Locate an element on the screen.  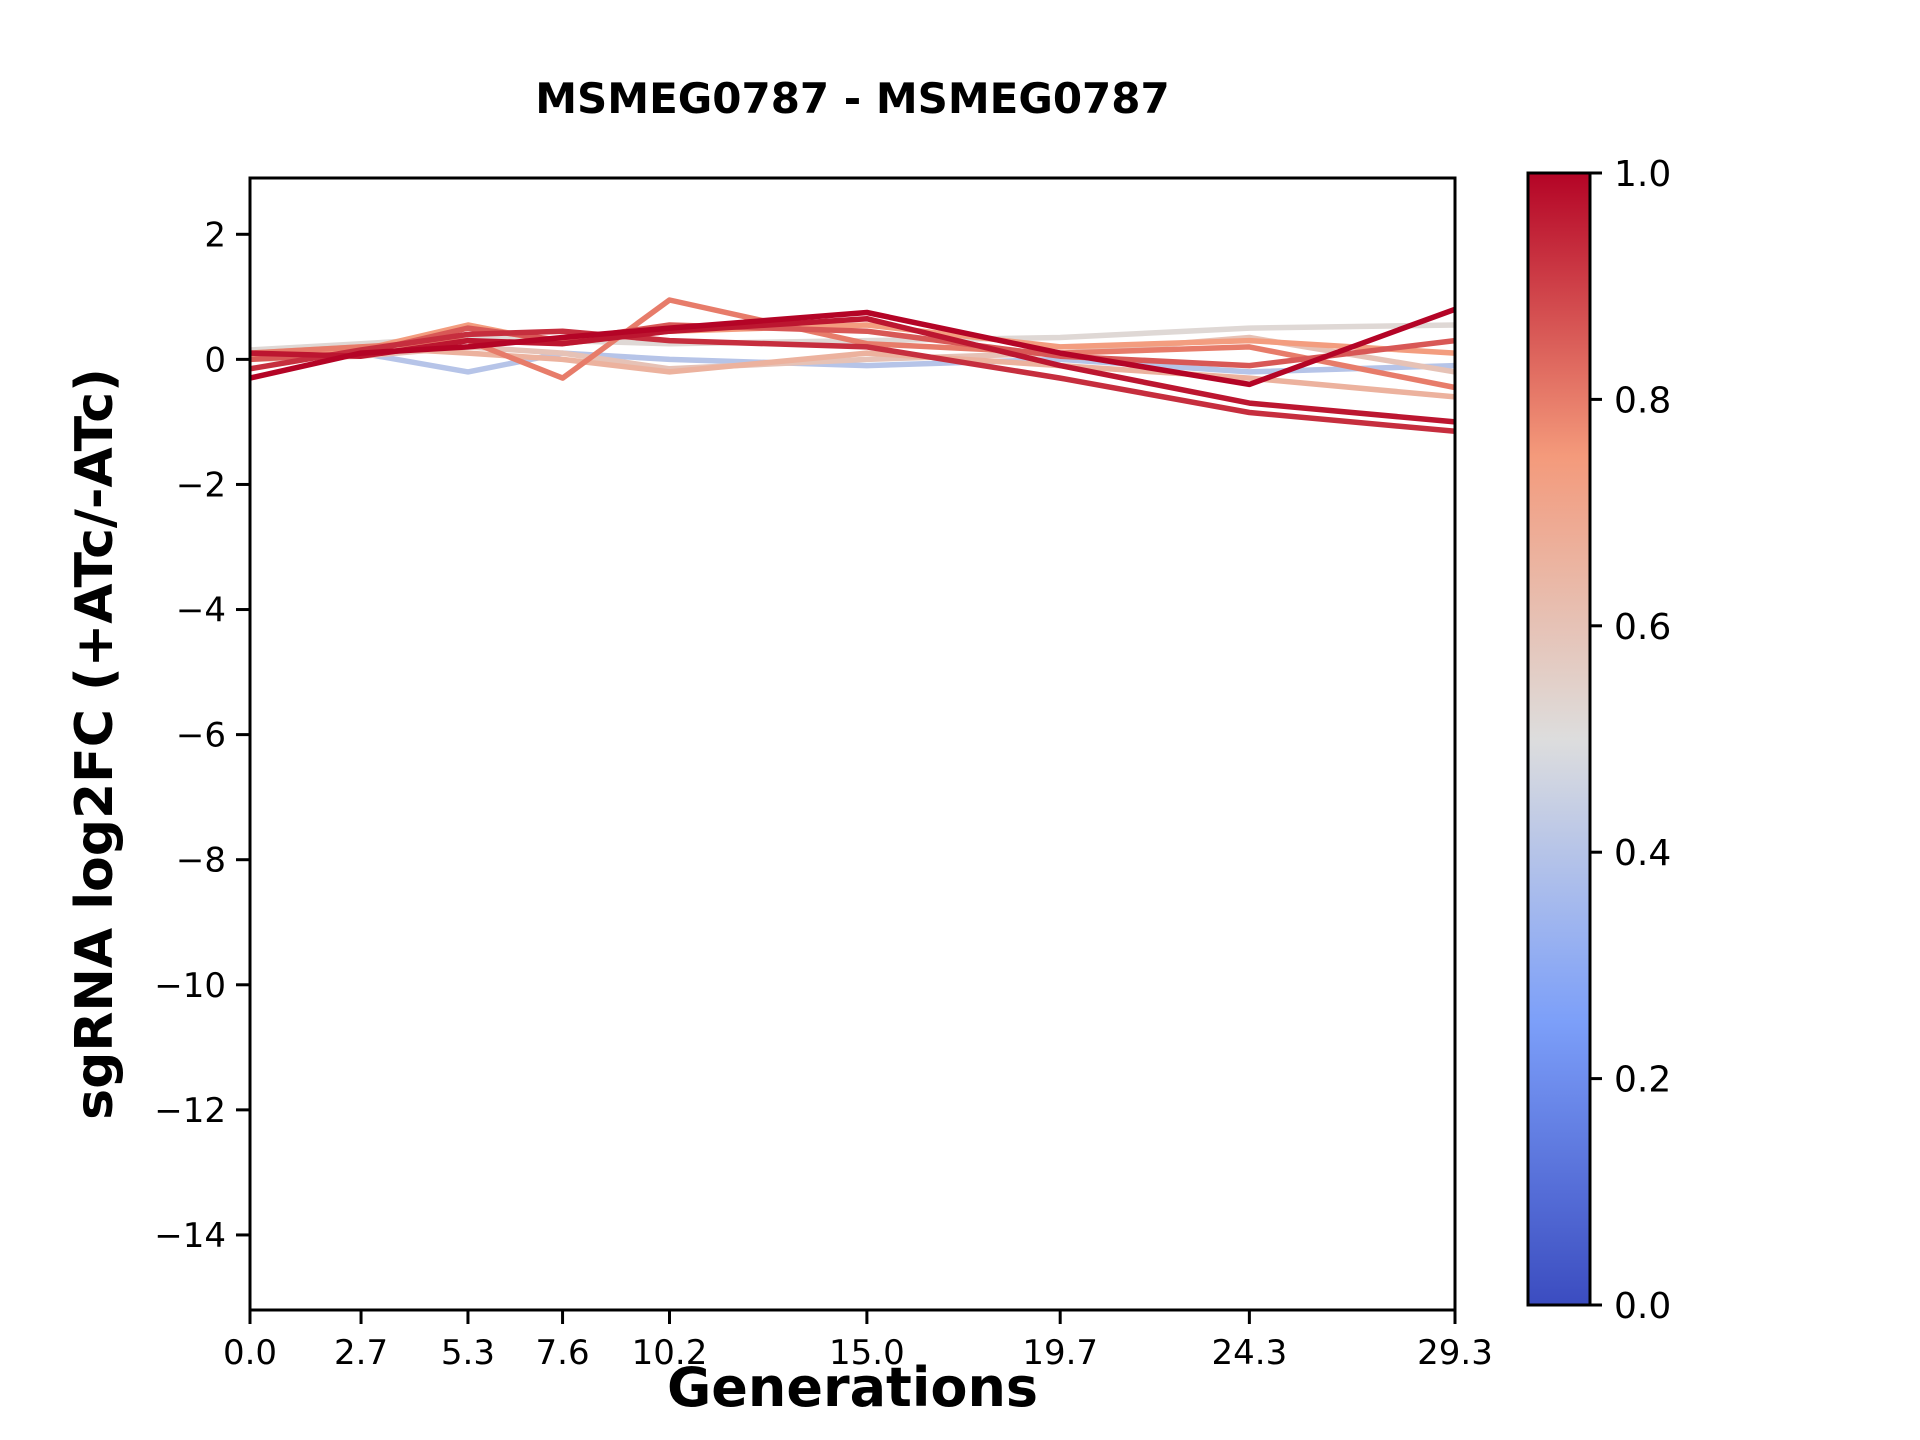
x-tick-label: 7.6 is located at coordinates (563, 1353).